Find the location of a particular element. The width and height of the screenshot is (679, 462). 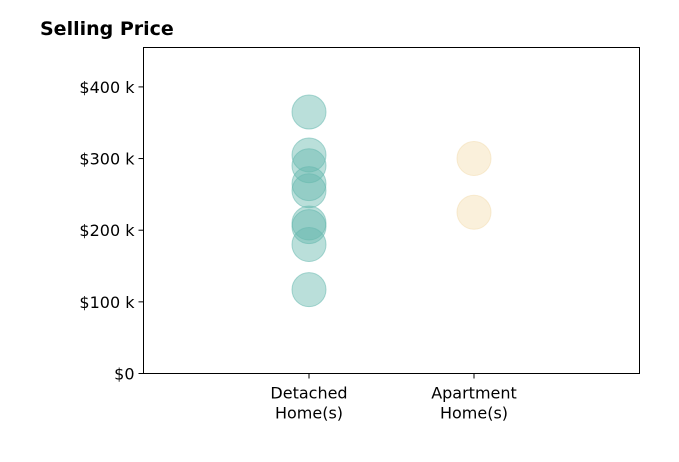

y-tick-label: $300 k is located at coordinates (107, 159).